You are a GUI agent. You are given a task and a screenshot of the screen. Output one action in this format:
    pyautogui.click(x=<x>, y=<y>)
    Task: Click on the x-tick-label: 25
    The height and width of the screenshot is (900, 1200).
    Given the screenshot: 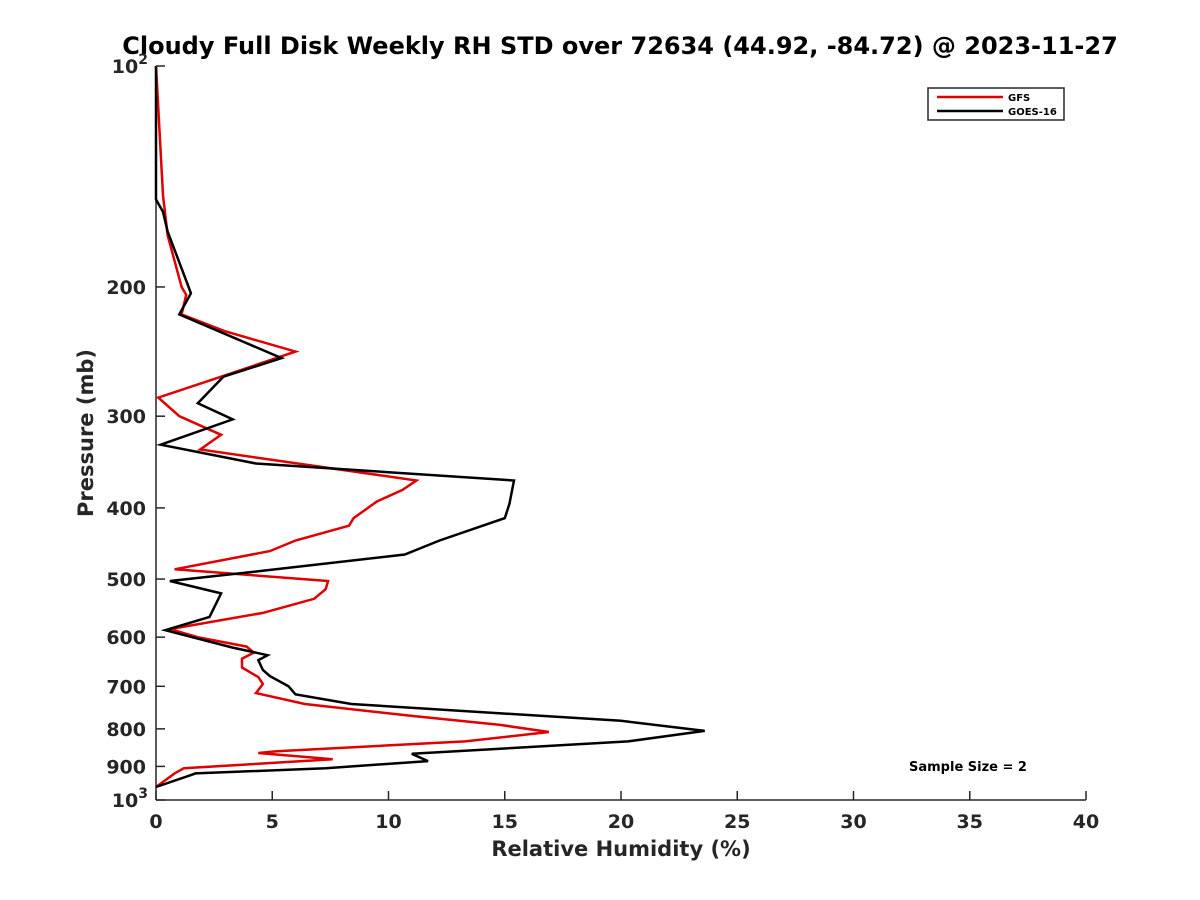 What is the action you would take?
    pyautogui.click(x=737, y=822)
    